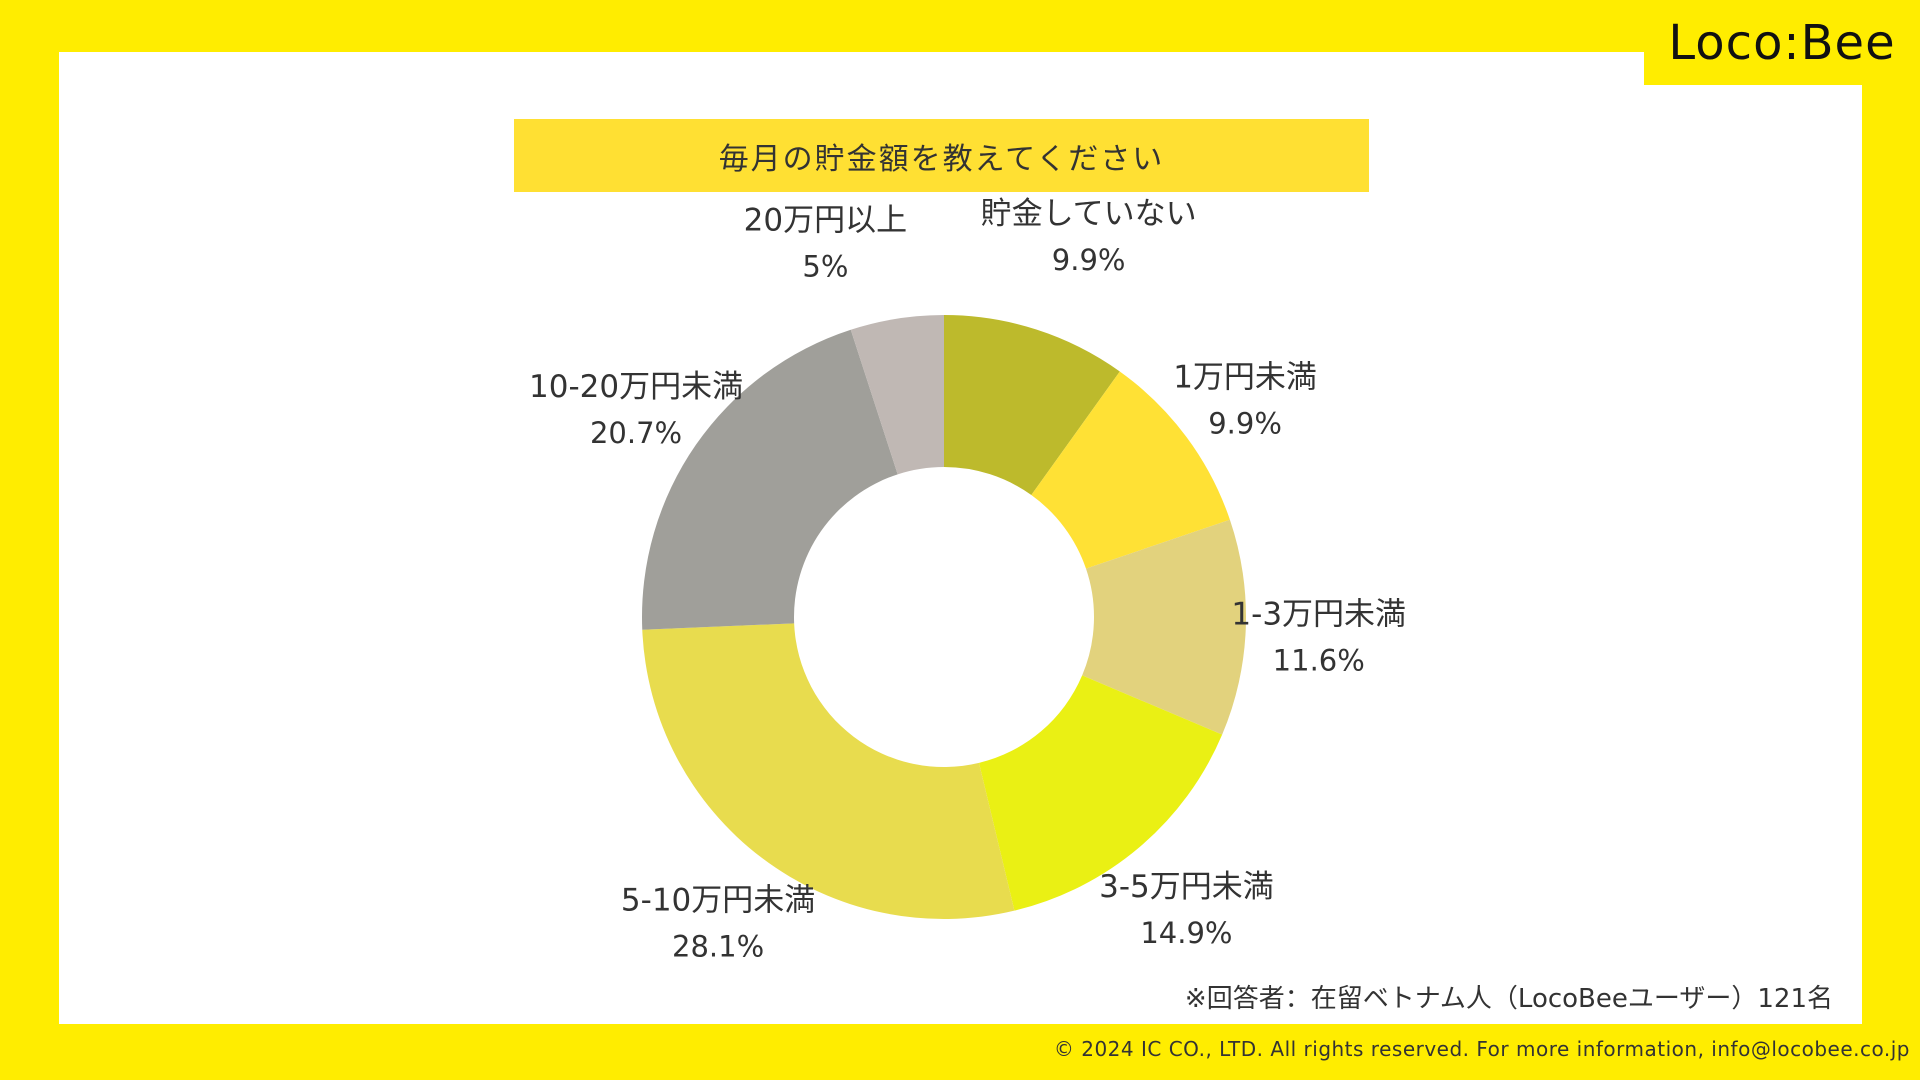 The image size is (1920, 1080). What do you see at coordinates (1186, 887) in the screenshot?
I see `slice-category-label: 3-5万円未満` at bounding box center [1186, 887].